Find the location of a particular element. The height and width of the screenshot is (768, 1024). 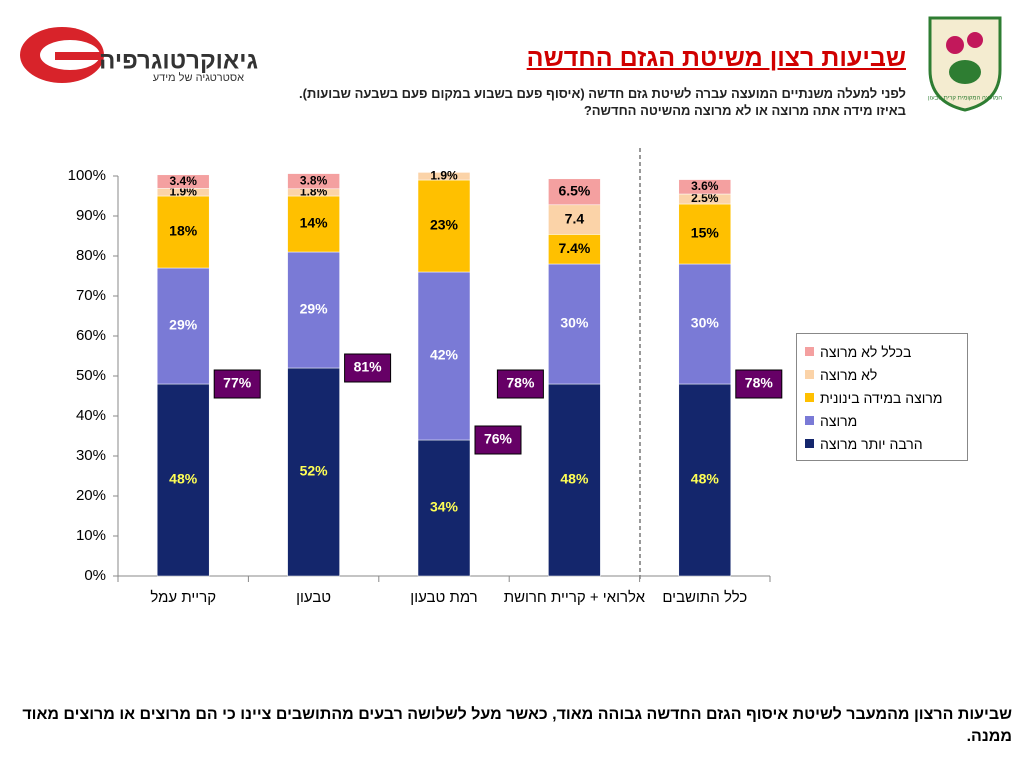

legend-label: מרוצה במידה בינונית is located at coordinates (881, 397).